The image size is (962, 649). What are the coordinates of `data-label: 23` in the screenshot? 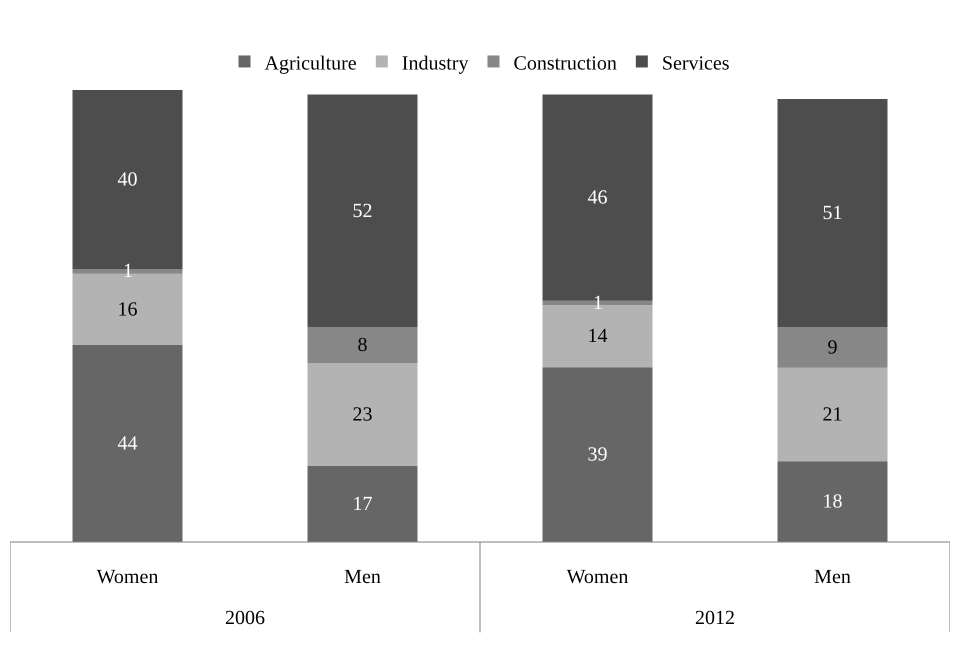 It's located at (362, 414).